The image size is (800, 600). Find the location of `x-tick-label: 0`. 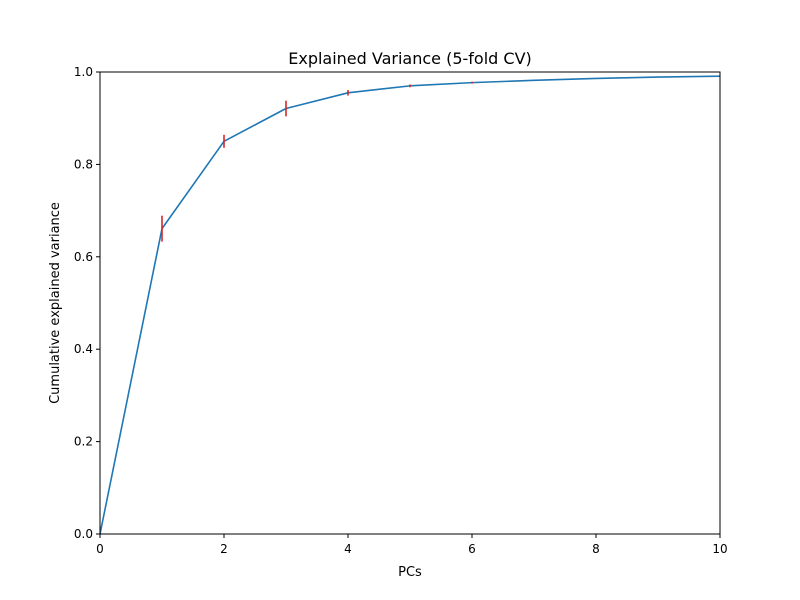

x-tick-label: 0 is located at coordinates (100, 549).